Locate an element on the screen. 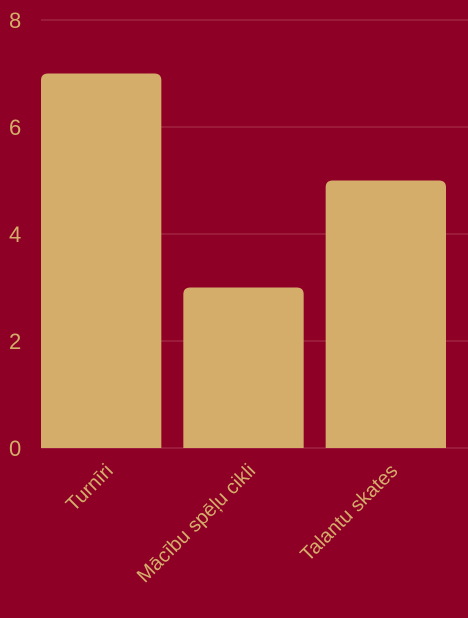  y-tick-label: 8 is located at coordinates (15, 20).